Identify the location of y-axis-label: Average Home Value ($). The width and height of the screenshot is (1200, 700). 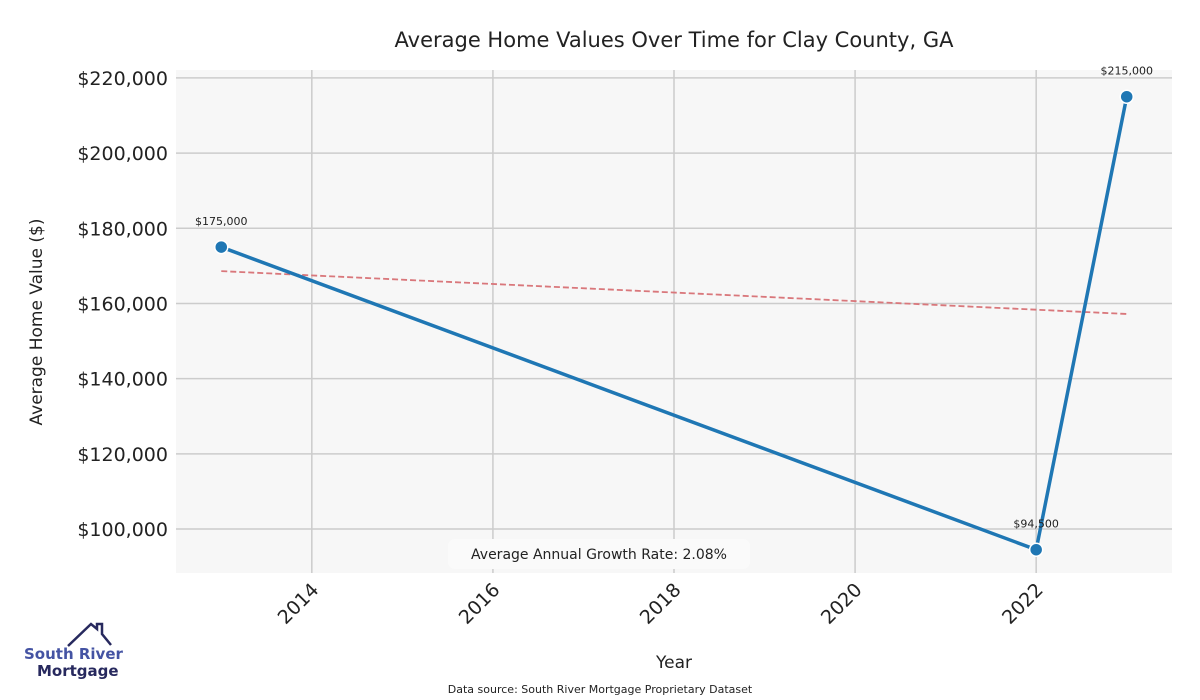
(37, 322).